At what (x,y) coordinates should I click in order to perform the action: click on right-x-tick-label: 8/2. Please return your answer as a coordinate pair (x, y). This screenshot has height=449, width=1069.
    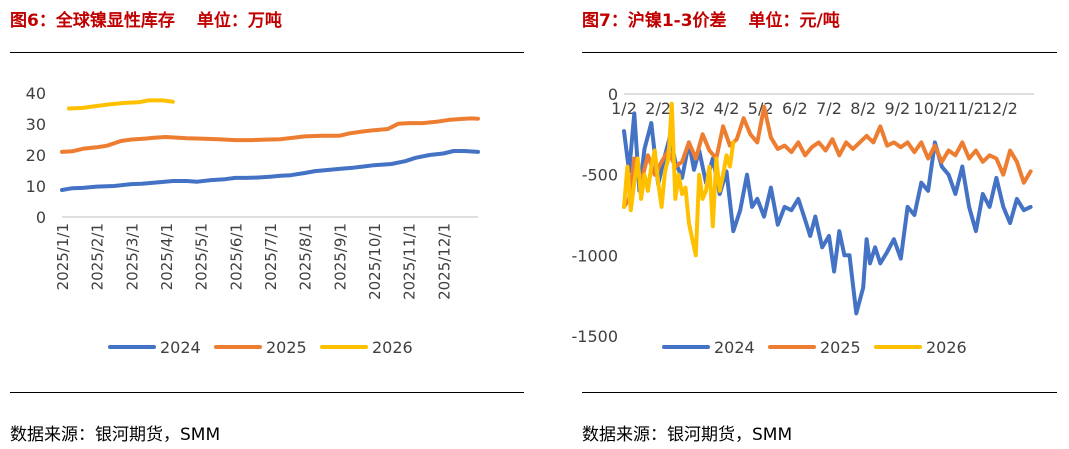
    Looking at the image, I should click on (863, 108).